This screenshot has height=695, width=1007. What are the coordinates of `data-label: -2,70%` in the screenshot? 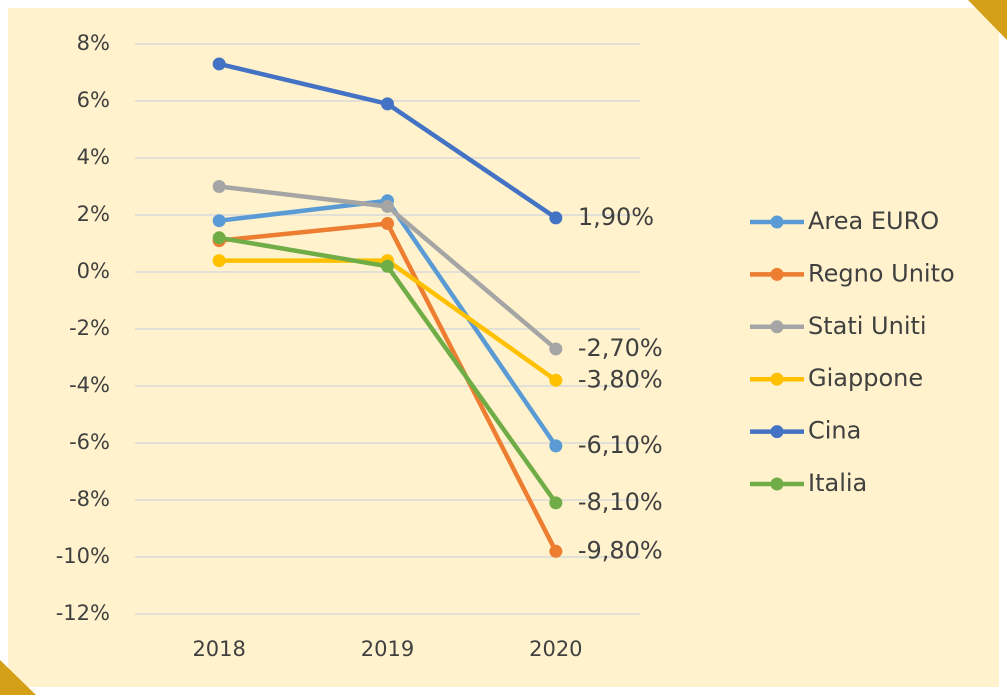 It's located at (620, 348).